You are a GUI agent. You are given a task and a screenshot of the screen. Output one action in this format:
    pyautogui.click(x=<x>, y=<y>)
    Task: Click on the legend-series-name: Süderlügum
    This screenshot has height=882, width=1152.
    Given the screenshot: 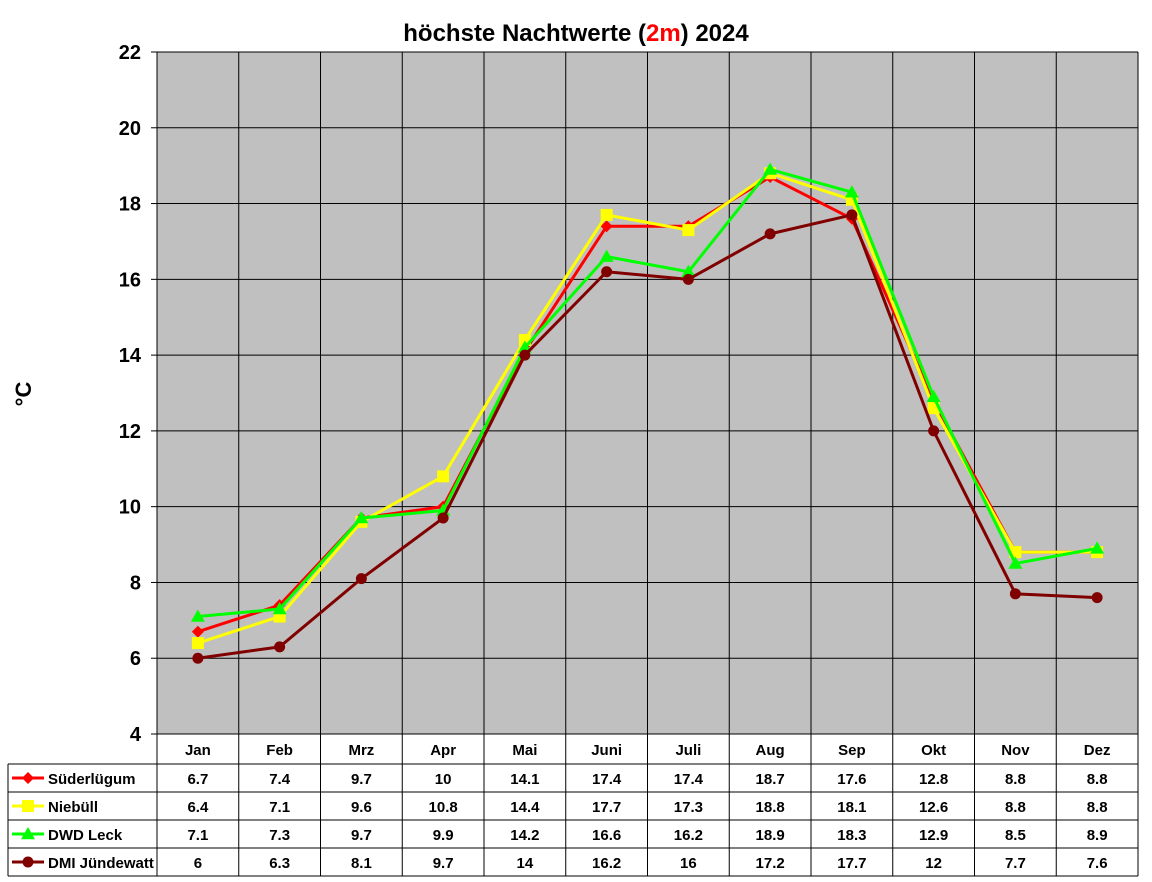 What is the action you would take?
    pyautogui.click(x=92, y=779)
    